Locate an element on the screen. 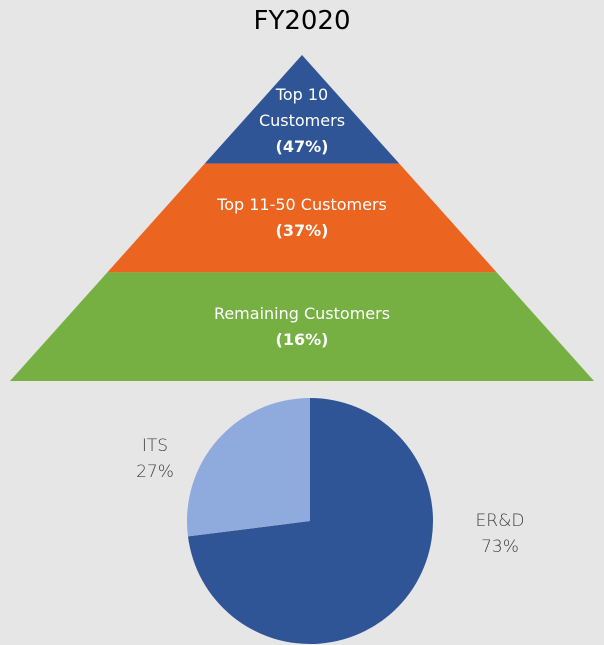  pie-slice is located at coordinates (248, 467).